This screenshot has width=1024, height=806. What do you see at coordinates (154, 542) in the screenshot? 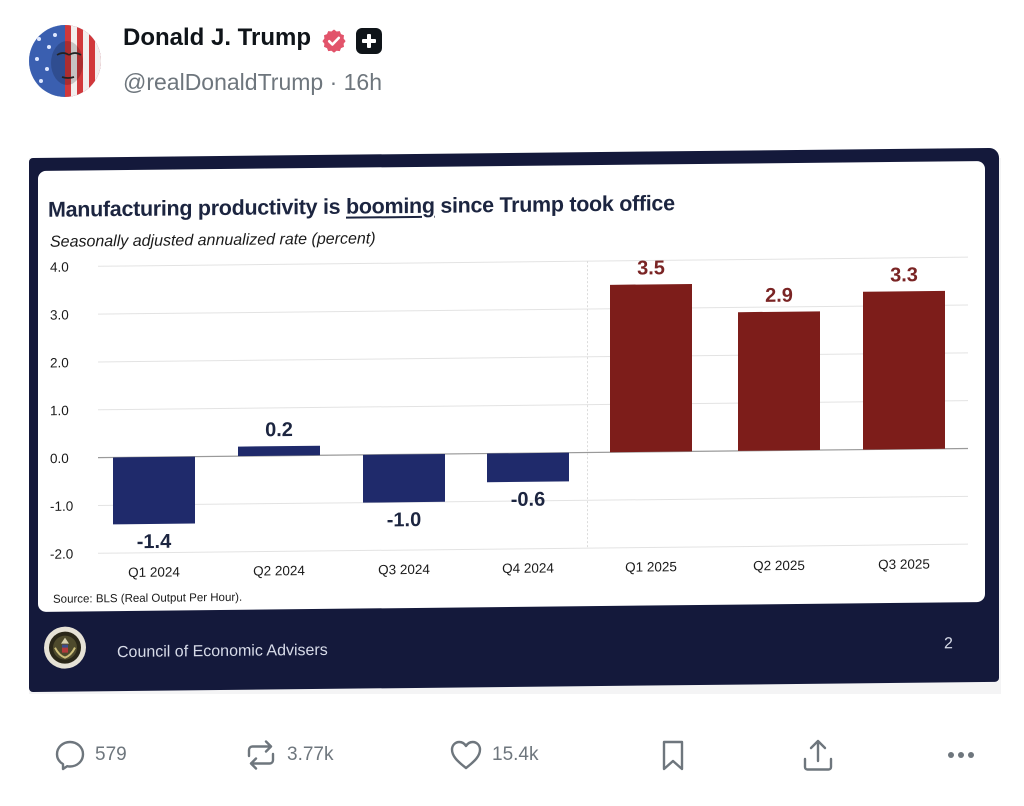
I see `data-label: -1.4` at bounding box center [154, 542].